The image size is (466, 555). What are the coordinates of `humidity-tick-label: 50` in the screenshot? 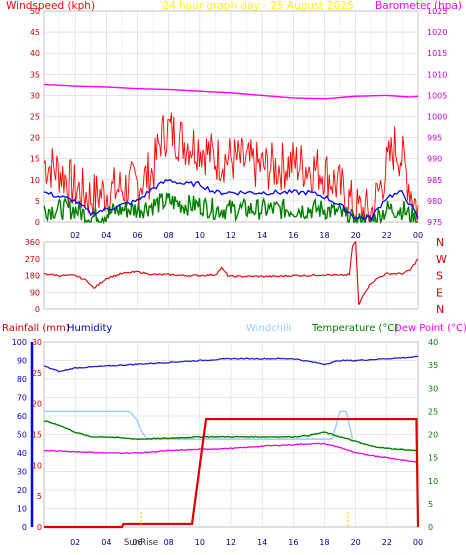 It's located at (22, 435).